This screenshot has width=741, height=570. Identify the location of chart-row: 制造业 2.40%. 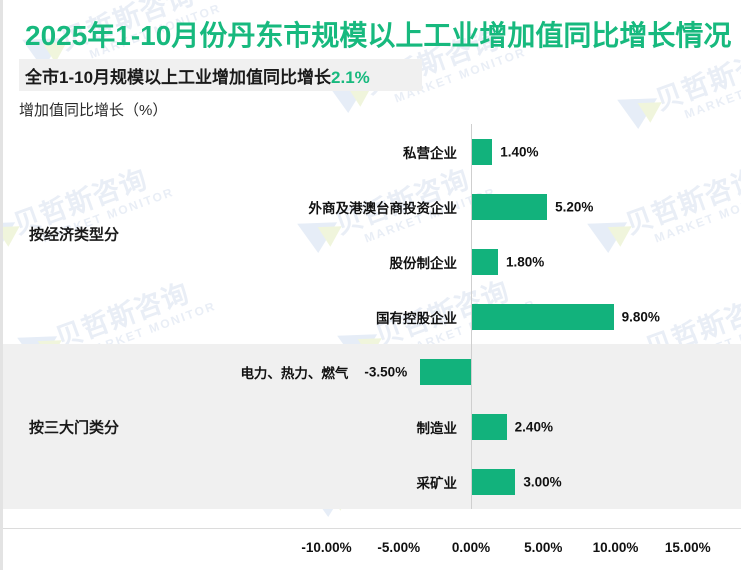
(372, 426).